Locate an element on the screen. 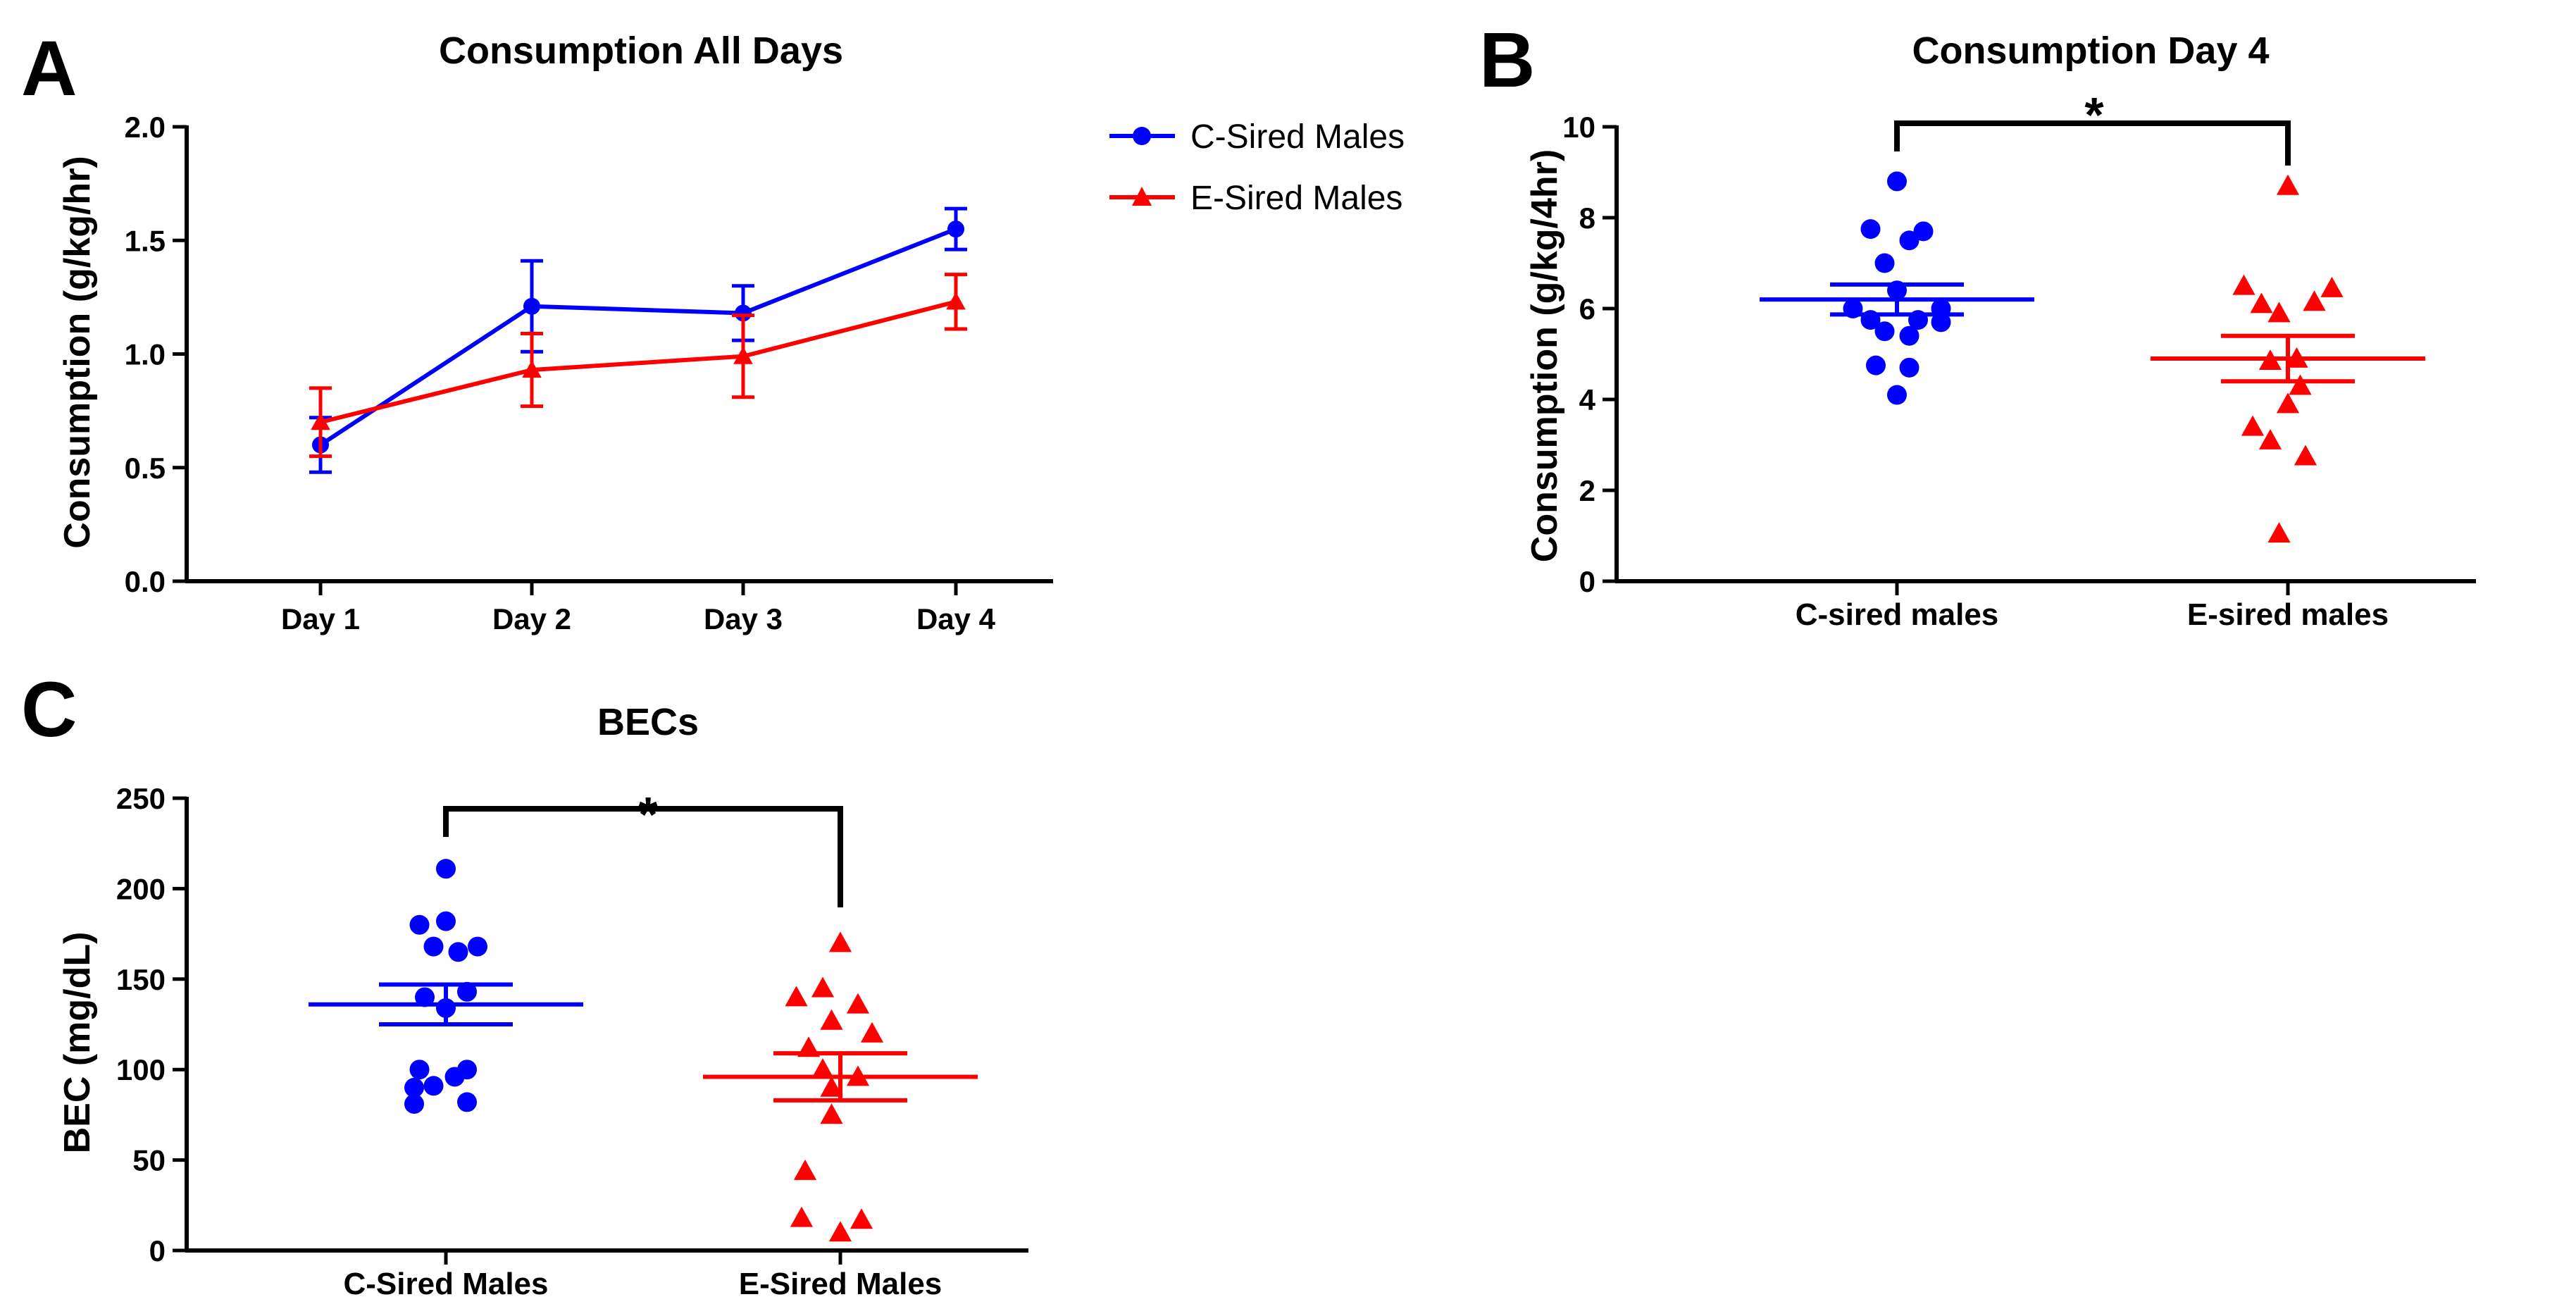 This screenshot has width=2576, height=1316. x-tick-label-b-1: E-sired males is located at coordinates (2288, 614).